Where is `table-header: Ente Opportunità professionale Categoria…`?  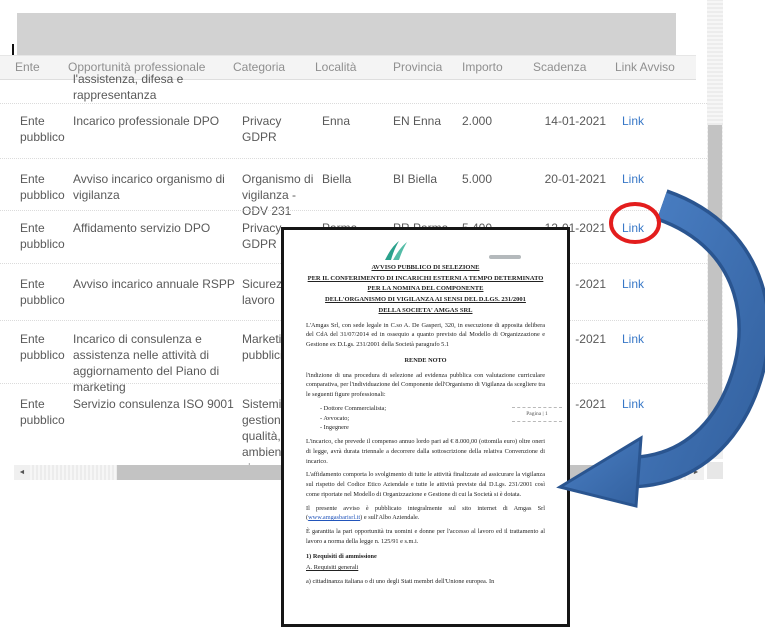 table-header: Ente Opportunità professionale Categoria… is located at coordinates (348, 67).